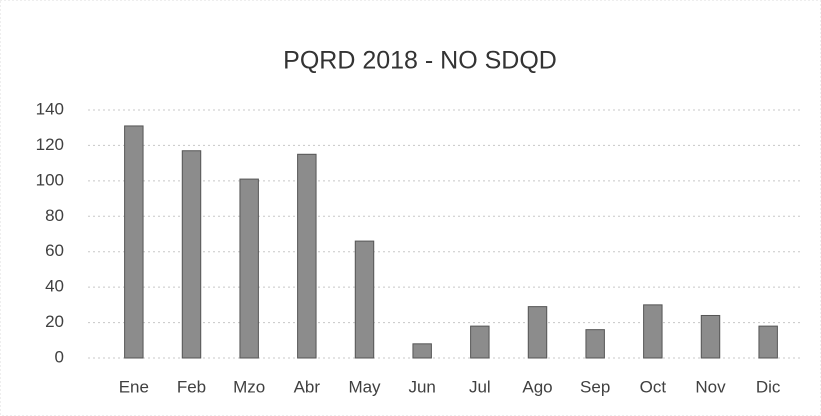 Image resolution: width=821 pixels, height=416 pixels. What do you see at coordinates (710, 386) in the screenshot?
I see `x-tick-label: Nov` at bounding box center [710, 386].